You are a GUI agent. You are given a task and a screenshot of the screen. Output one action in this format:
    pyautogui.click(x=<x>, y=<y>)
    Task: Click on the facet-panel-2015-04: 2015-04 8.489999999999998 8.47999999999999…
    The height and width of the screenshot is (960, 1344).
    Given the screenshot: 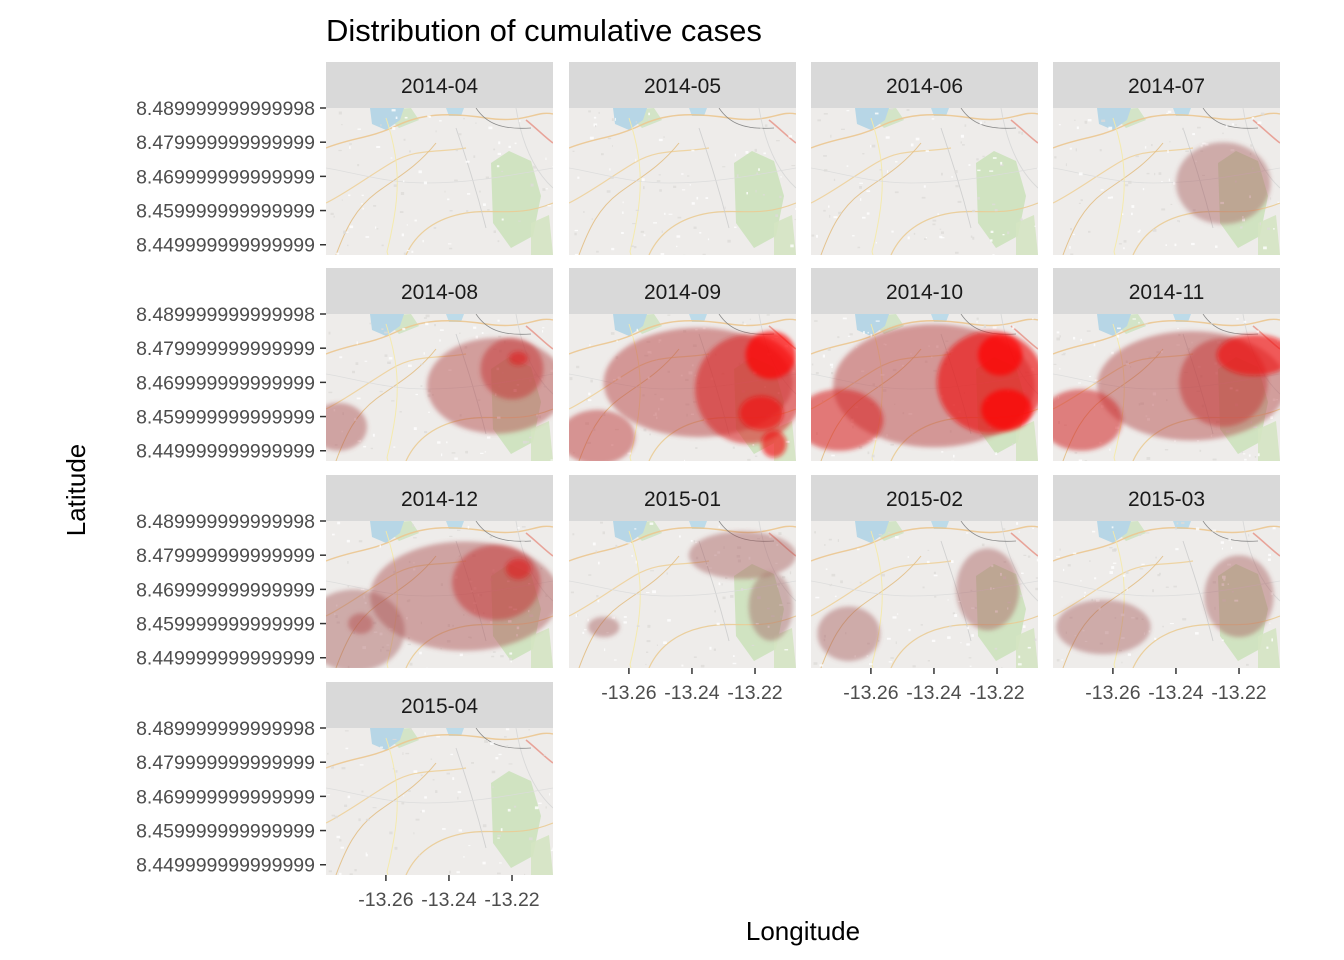 What is the action you would take?
    pyautogui.click(x=344, y=796)
    